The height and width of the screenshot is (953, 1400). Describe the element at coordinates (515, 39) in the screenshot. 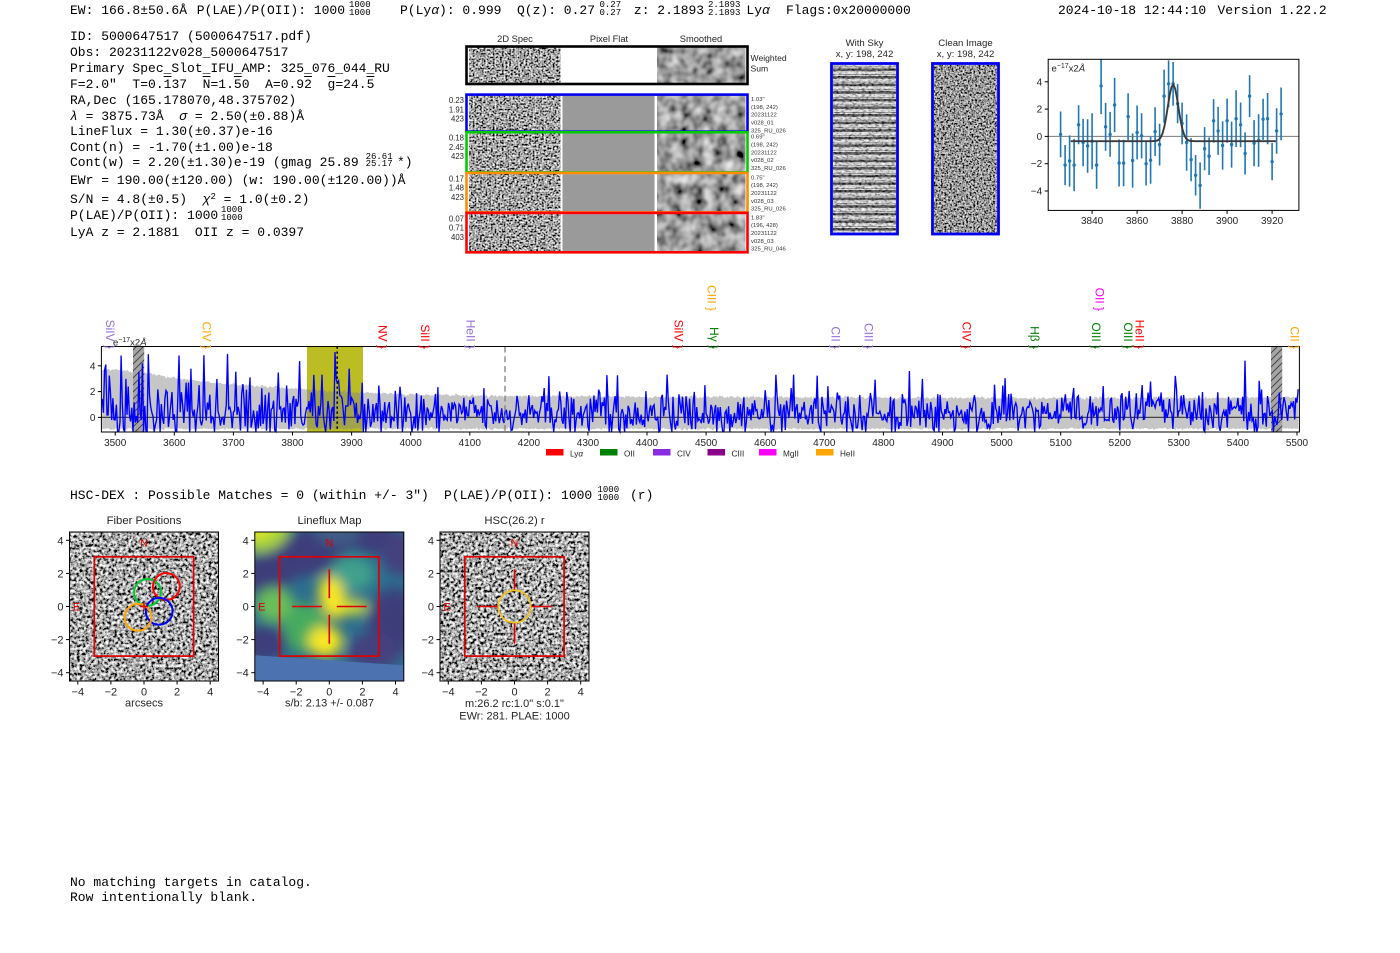

I see `svg-text: 2D Spec` at that location.